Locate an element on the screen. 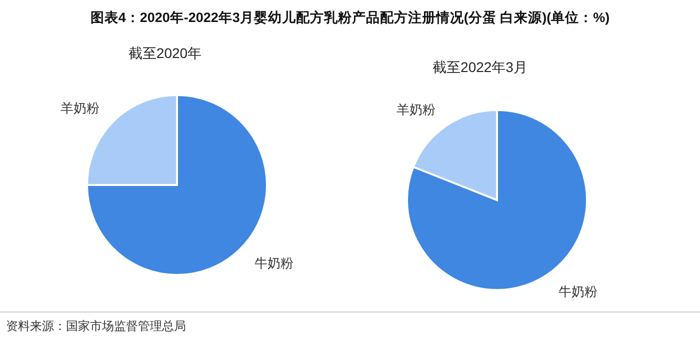 This screenshot has height=347, width=700. text: 图表4：2020年-2022年3月婴幼儿配方乳粉产品配方注册情况(分蛋 白来源)(单位：%) is located at coordinates (350, 17).